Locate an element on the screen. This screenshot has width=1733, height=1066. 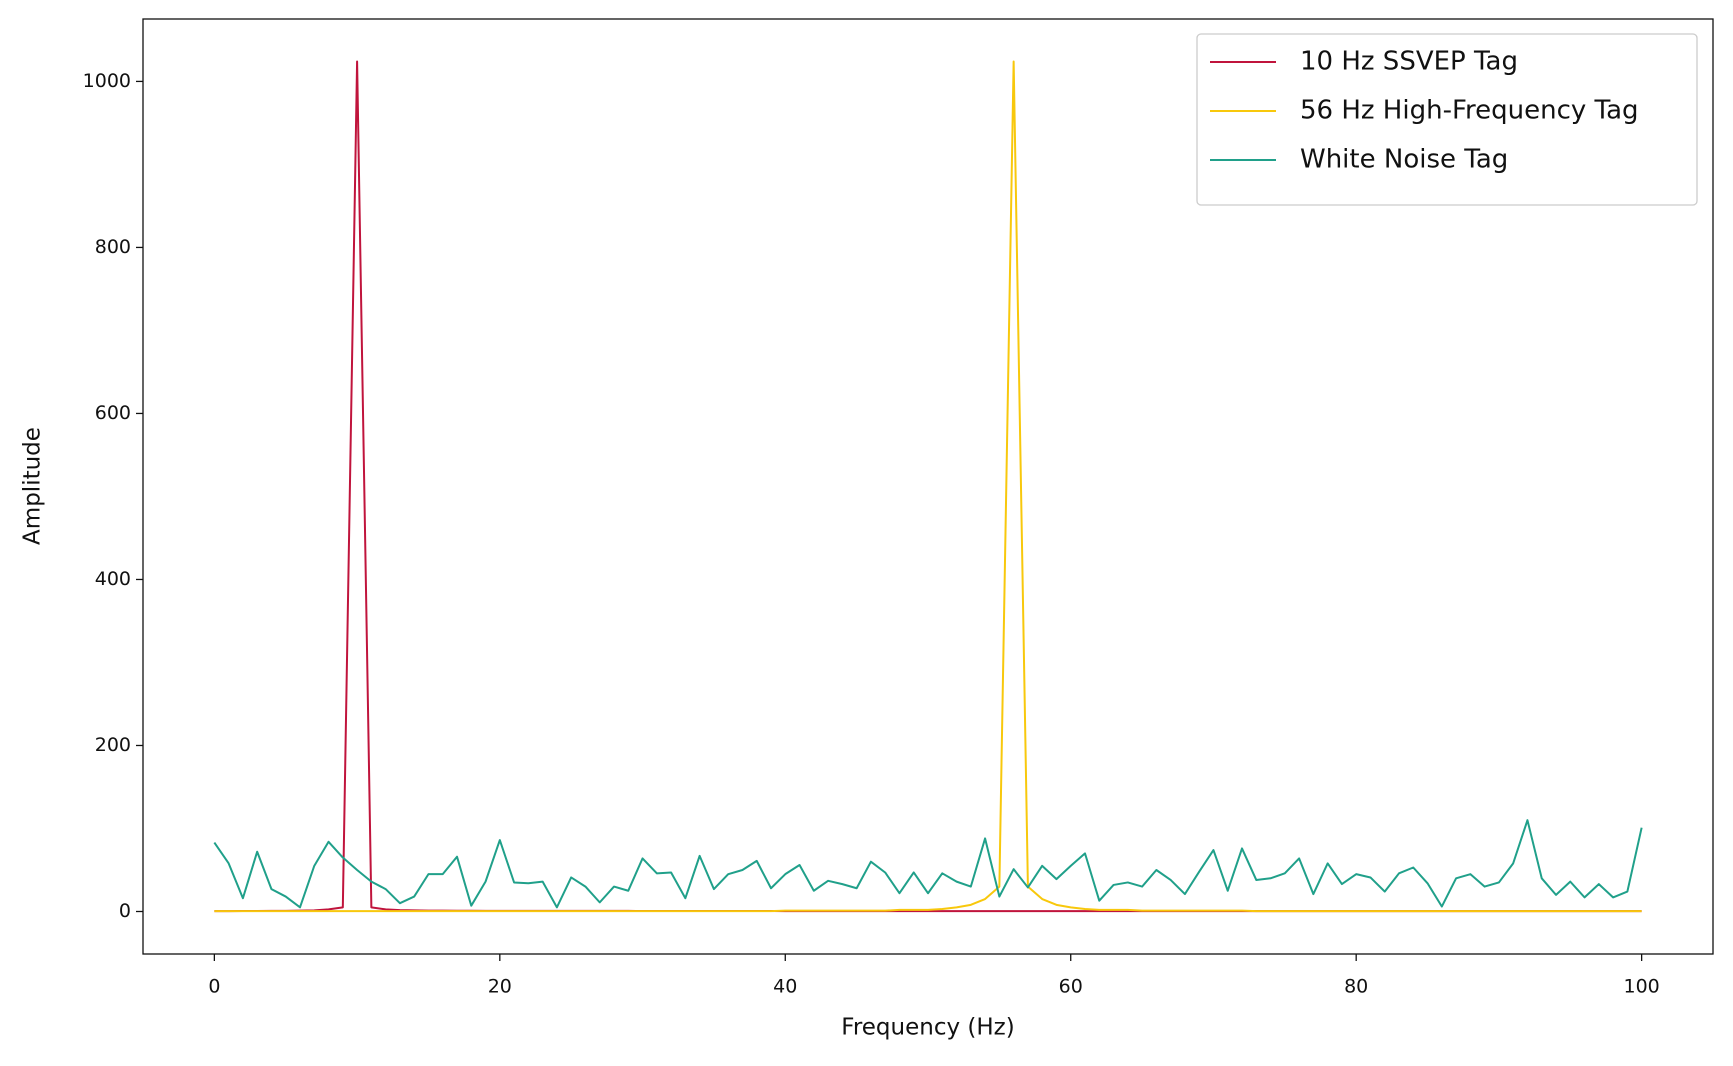
legend-box is located at coordinates (1447, 119).